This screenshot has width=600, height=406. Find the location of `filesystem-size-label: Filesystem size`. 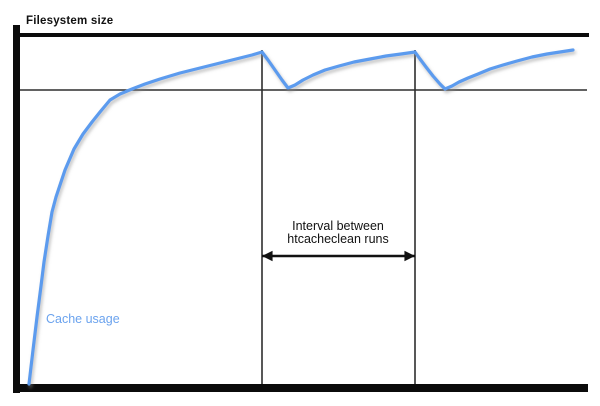

filesystem-size-label: Filesystem size is located at coordinates (70, 21).